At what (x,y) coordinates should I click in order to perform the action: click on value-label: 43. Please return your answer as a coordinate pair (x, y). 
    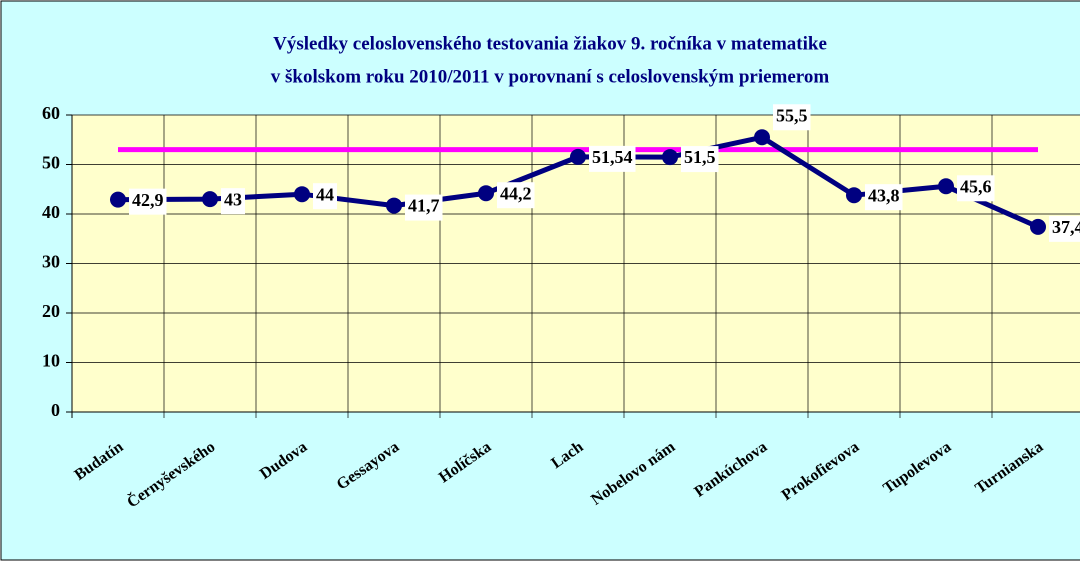
    Looking at the image, I should click on (233, 199).